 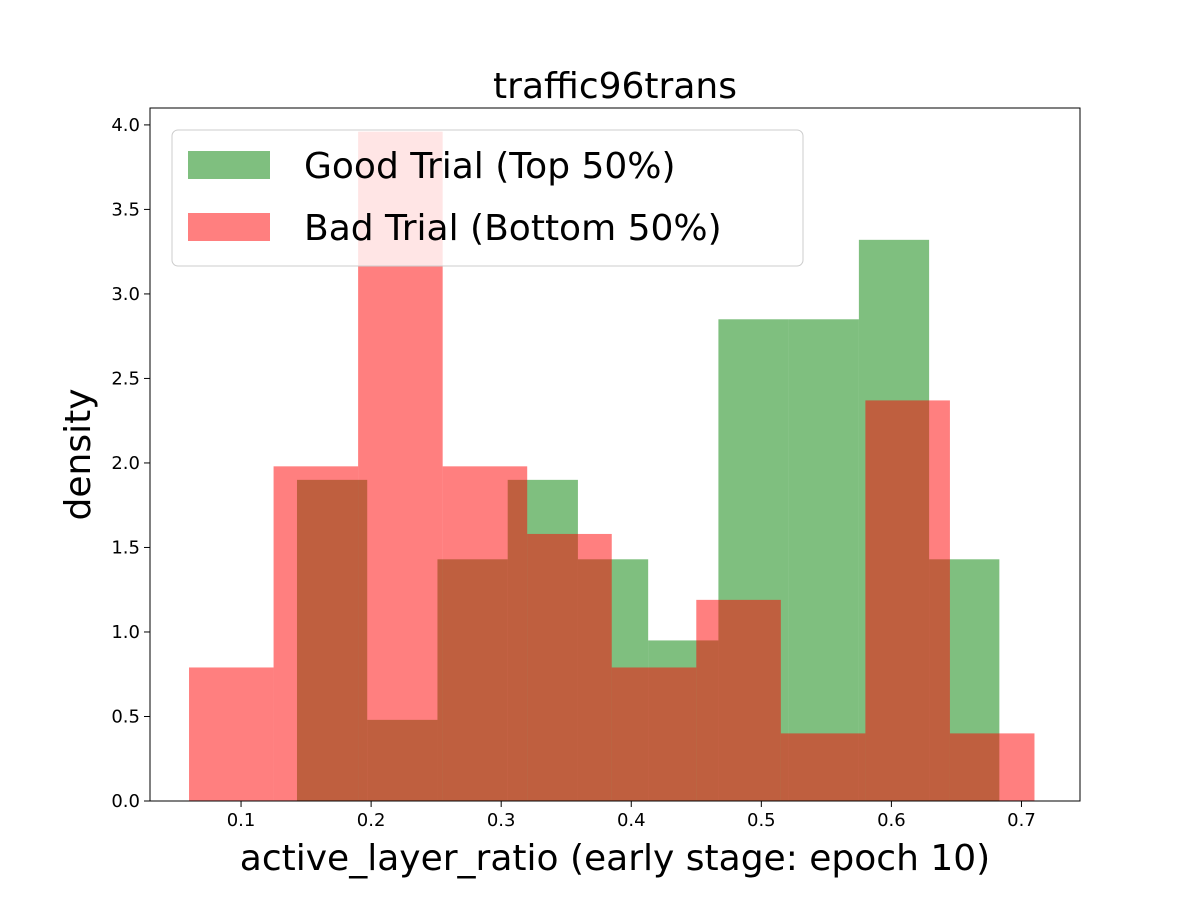 I want to click on x-tick-label: 0.2, so click(x=371, y=820).